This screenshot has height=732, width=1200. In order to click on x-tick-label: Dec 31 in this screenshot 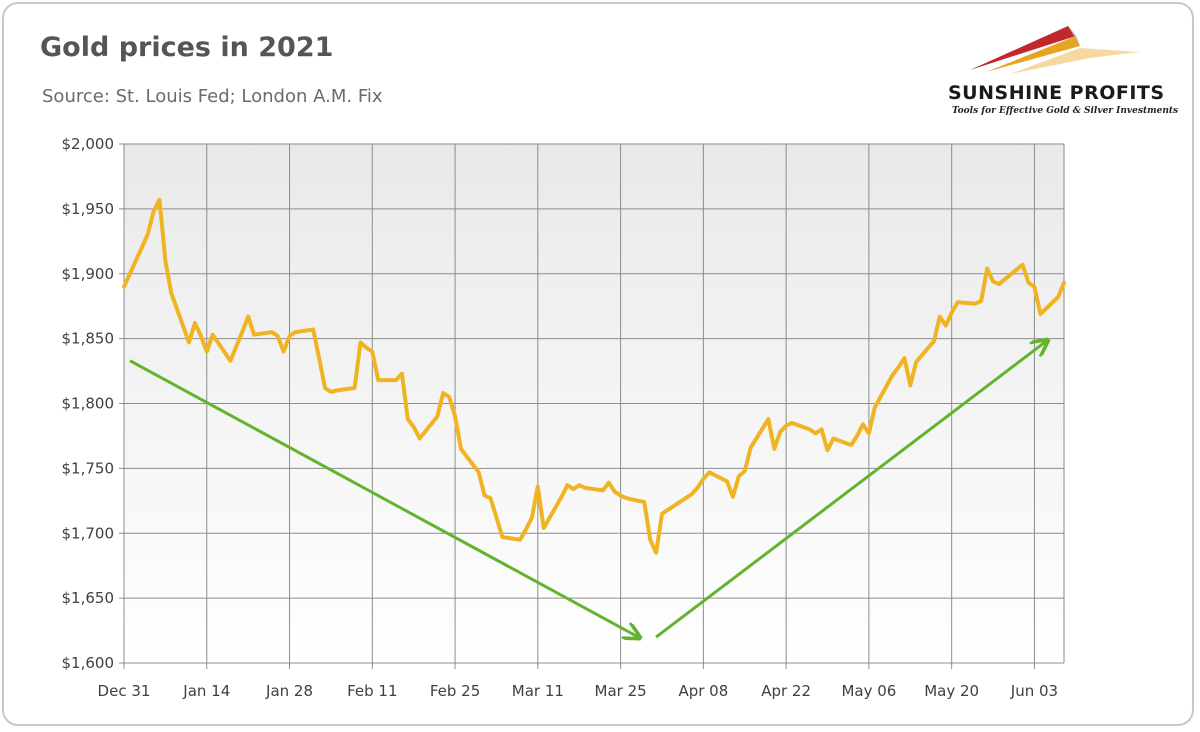, I will do `click(124, 691)`.